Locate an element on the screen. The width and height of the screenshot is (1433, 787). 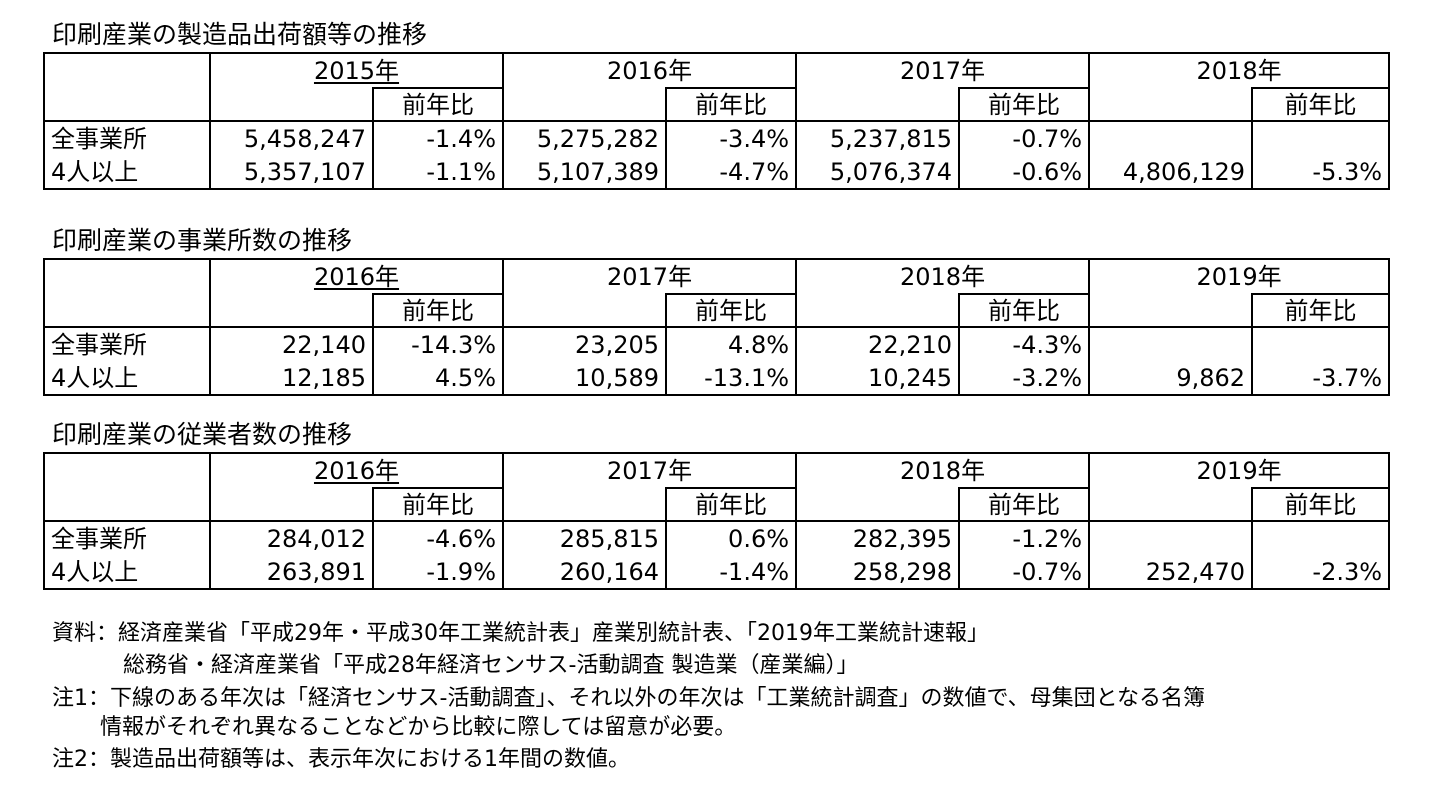
value-cell: 258,298 is located at coordinates (878, 572).